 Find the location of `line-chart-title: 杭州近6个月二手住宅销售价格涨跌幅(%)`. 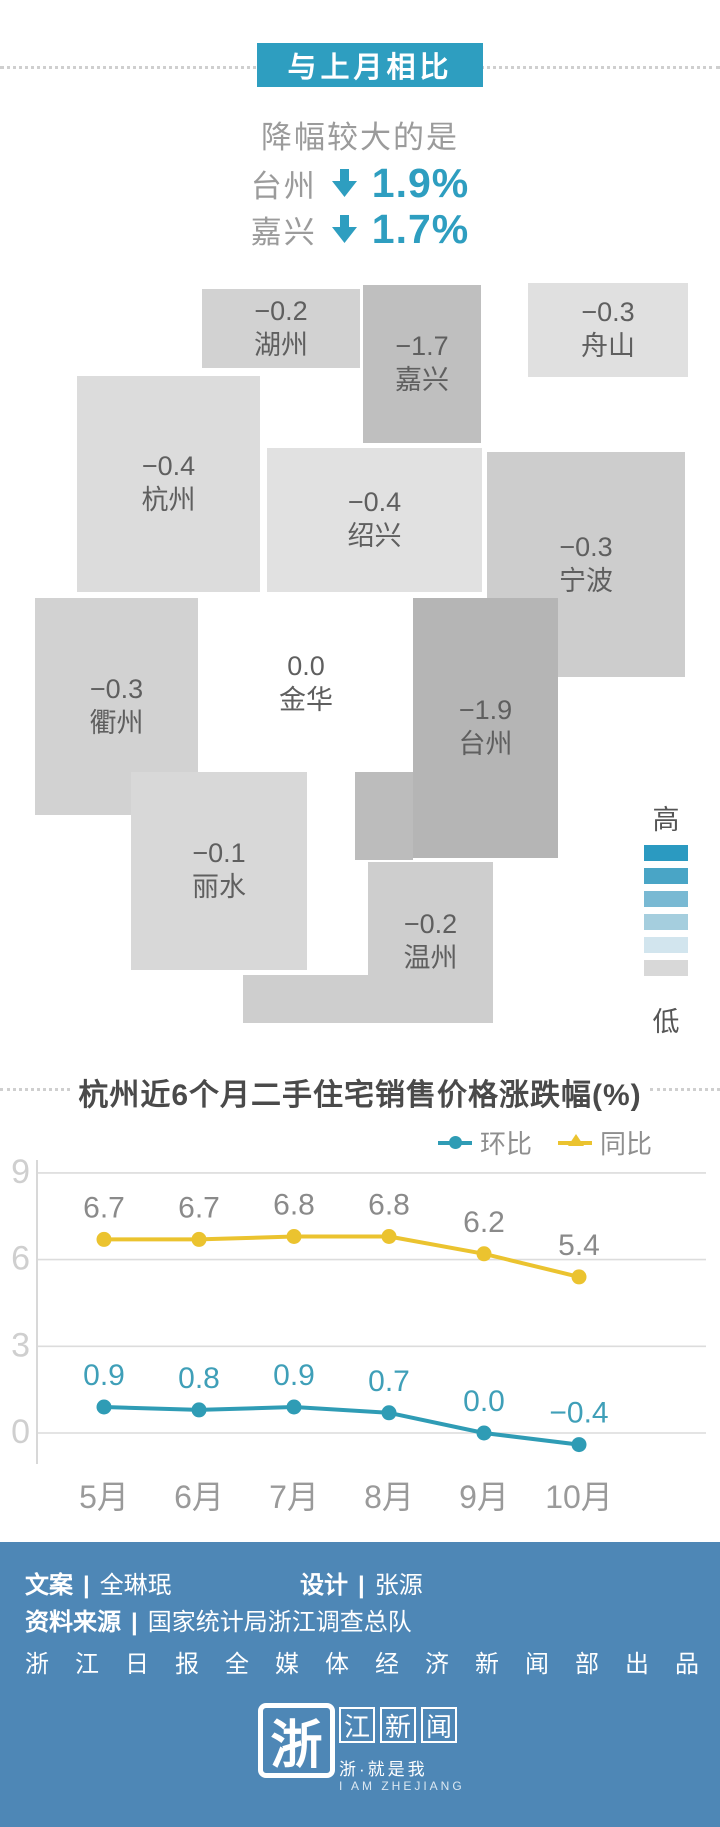

line-chart-title: 杭州近6个月二手住宅销售价格涨跌幅(%) is located at coordinates (360, 1095).